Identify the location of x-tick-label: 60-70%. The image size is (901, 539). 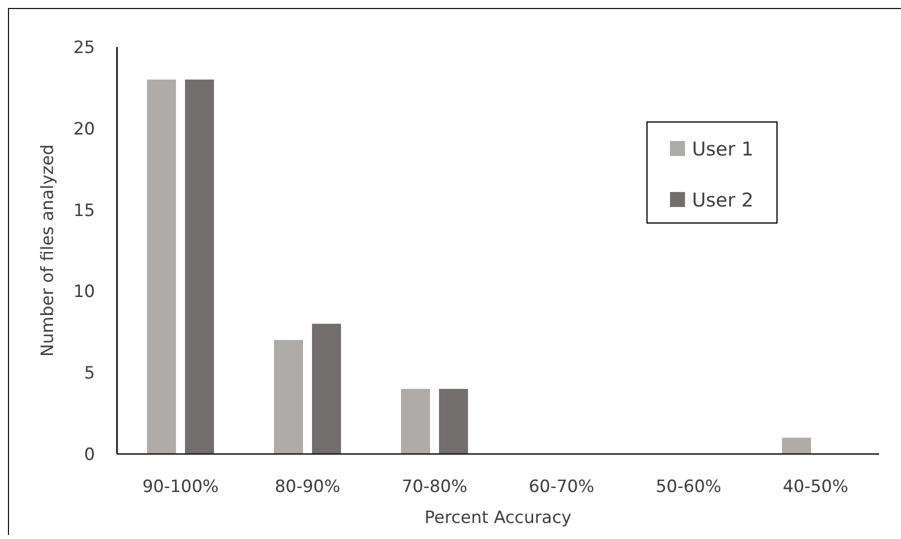
(561, 487).